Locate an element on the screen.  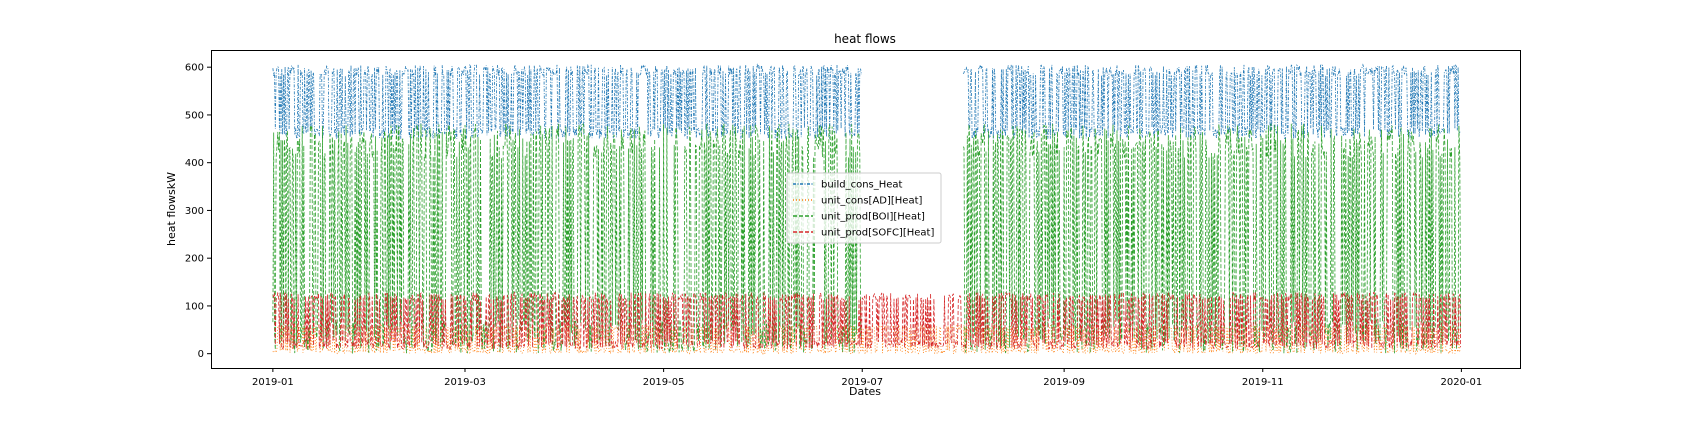
y-tick-label: 300 is located at coordinates (194, 211).